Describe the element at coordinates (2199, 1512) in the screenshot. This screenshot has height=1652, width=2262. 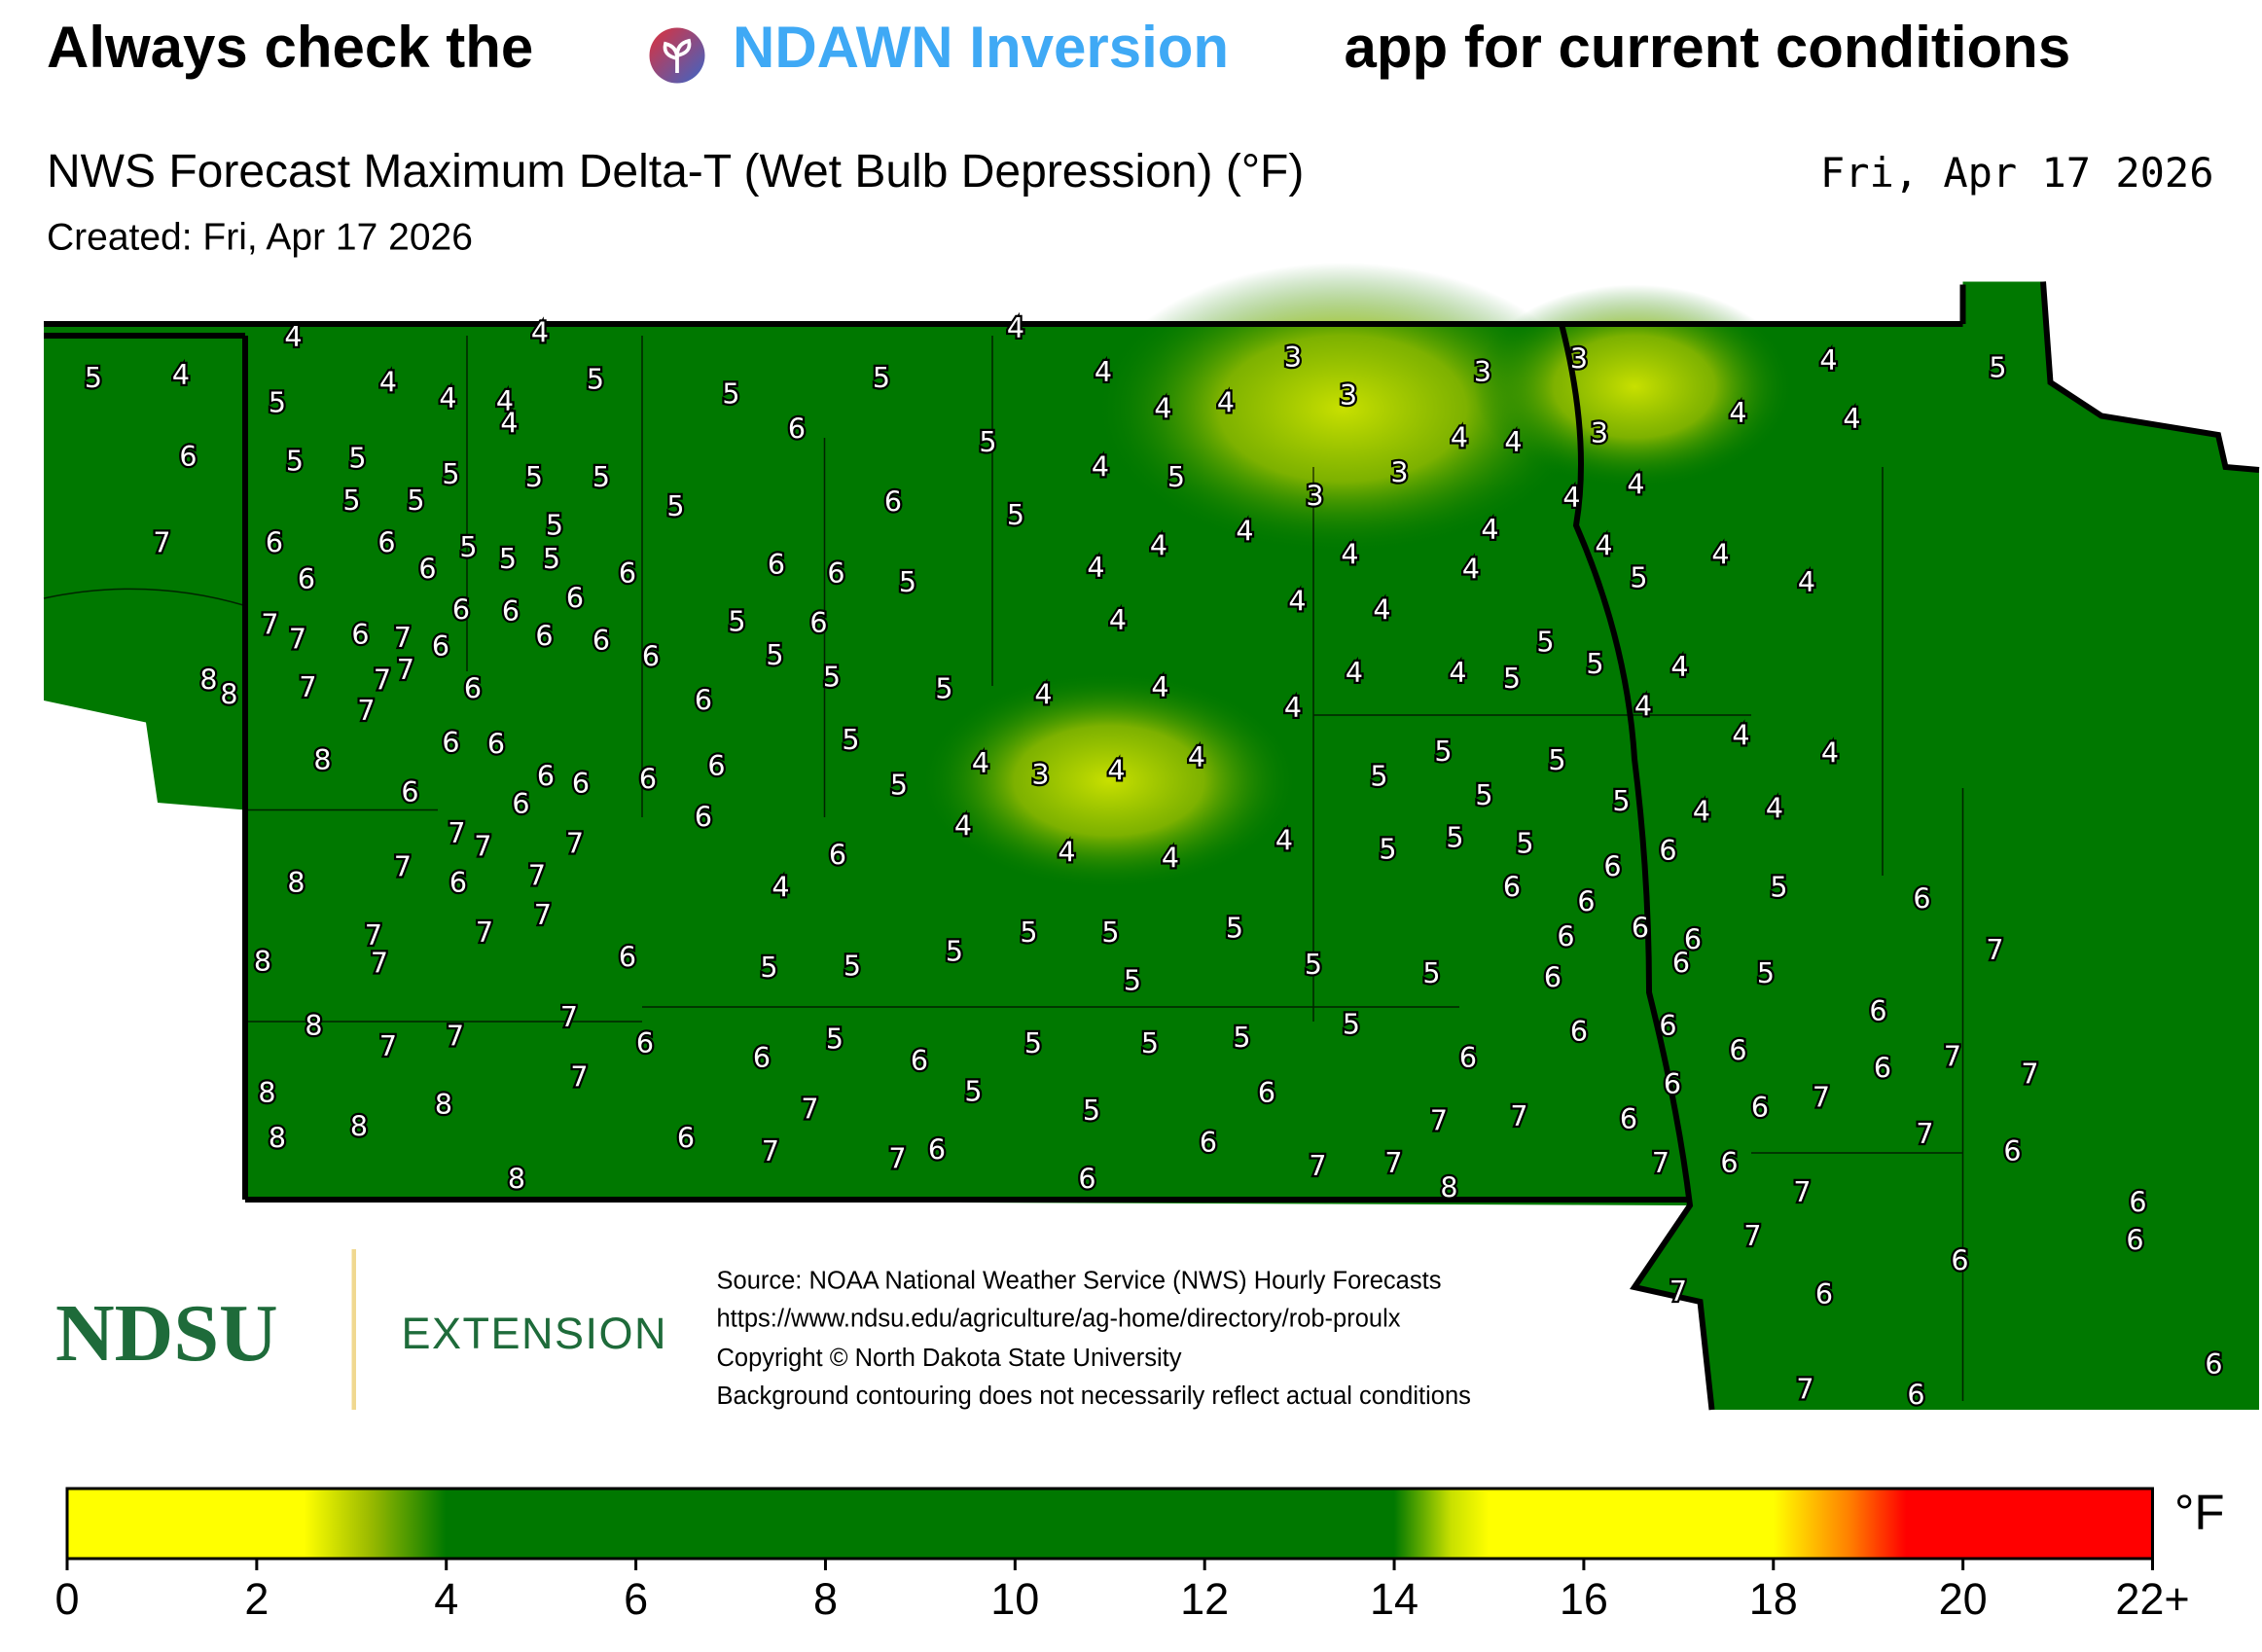
I see `colorbar-unit: °F` at that location.